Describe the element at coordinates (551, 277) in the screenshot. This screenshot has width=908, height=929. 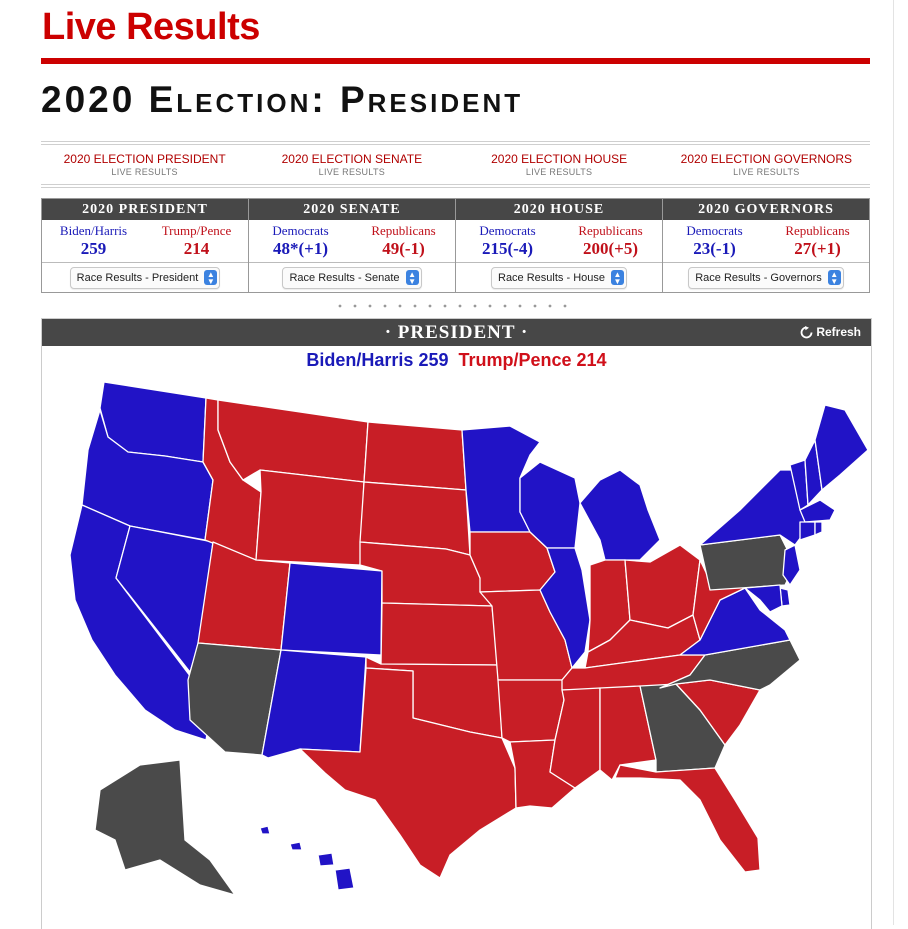
I see `select-value: Race Results - House` at that location.